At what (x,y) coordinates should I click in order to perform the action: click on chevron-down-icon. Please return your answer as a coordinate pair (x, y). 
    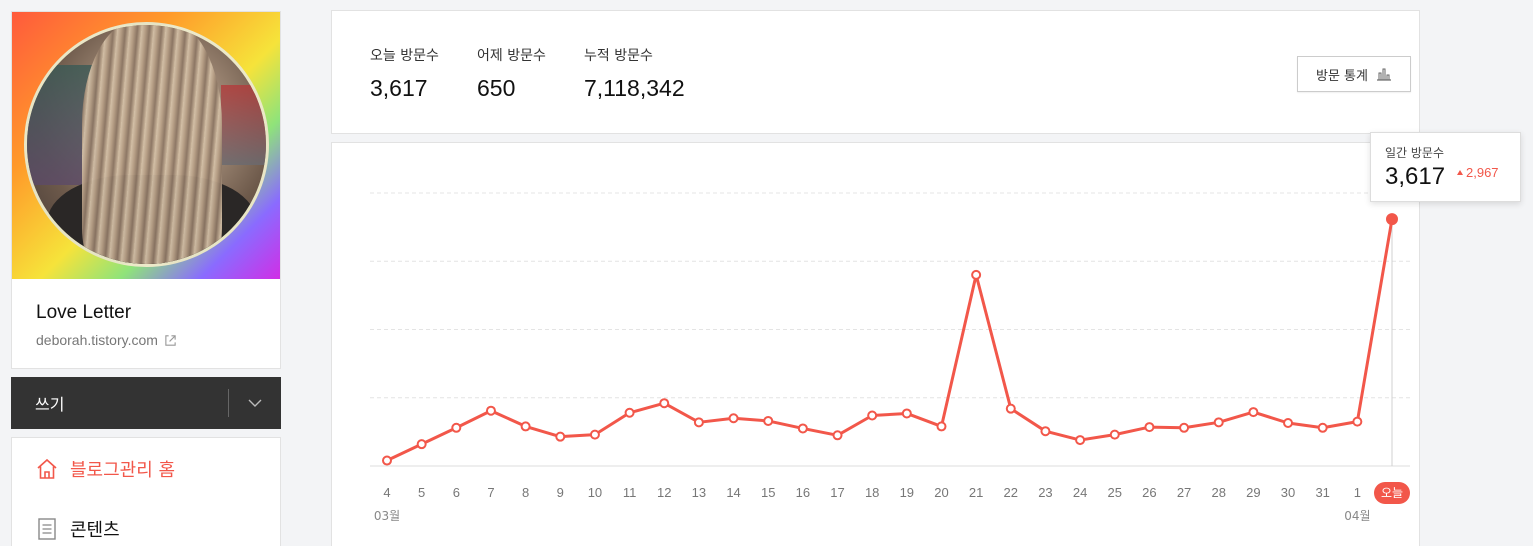
    Looking at the image, I should click on (255, 403).